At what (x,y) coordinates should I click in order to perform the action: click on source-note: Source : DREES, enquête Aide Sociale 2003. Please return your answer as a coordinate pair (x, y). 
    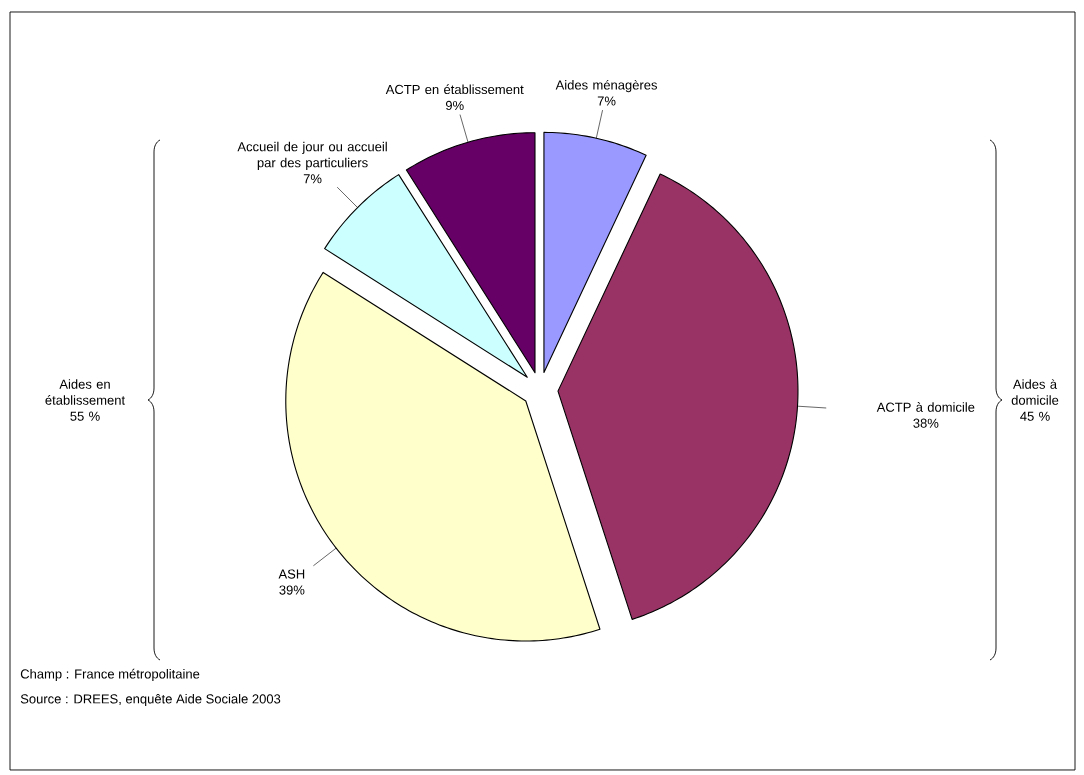
    Looking at the image, I should click on (150, 700).